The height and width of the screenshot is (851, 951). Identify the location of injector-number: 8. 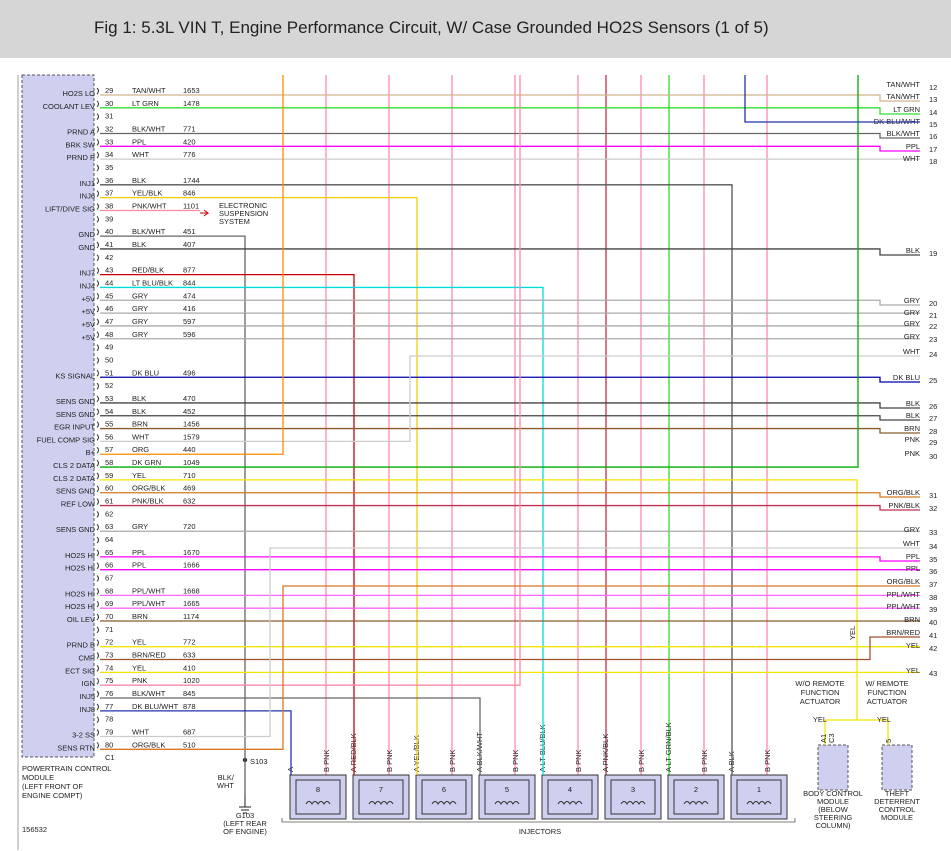
(318, 789).